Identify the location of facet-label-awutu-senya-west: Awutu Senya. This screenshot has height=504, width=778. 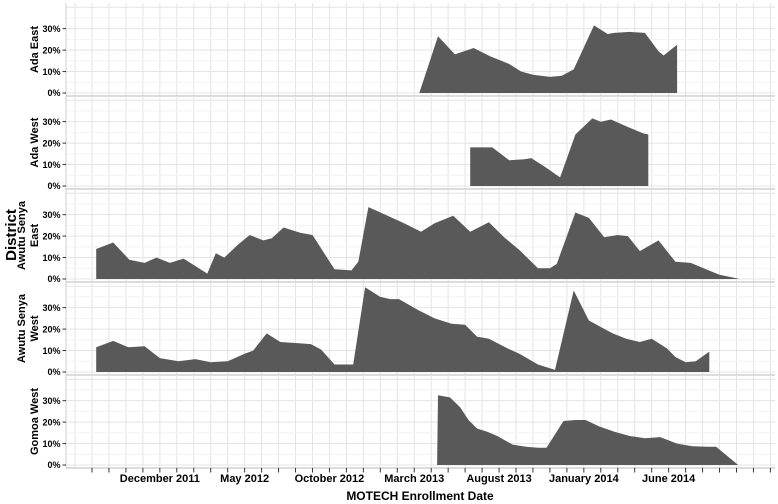
(22, 328).